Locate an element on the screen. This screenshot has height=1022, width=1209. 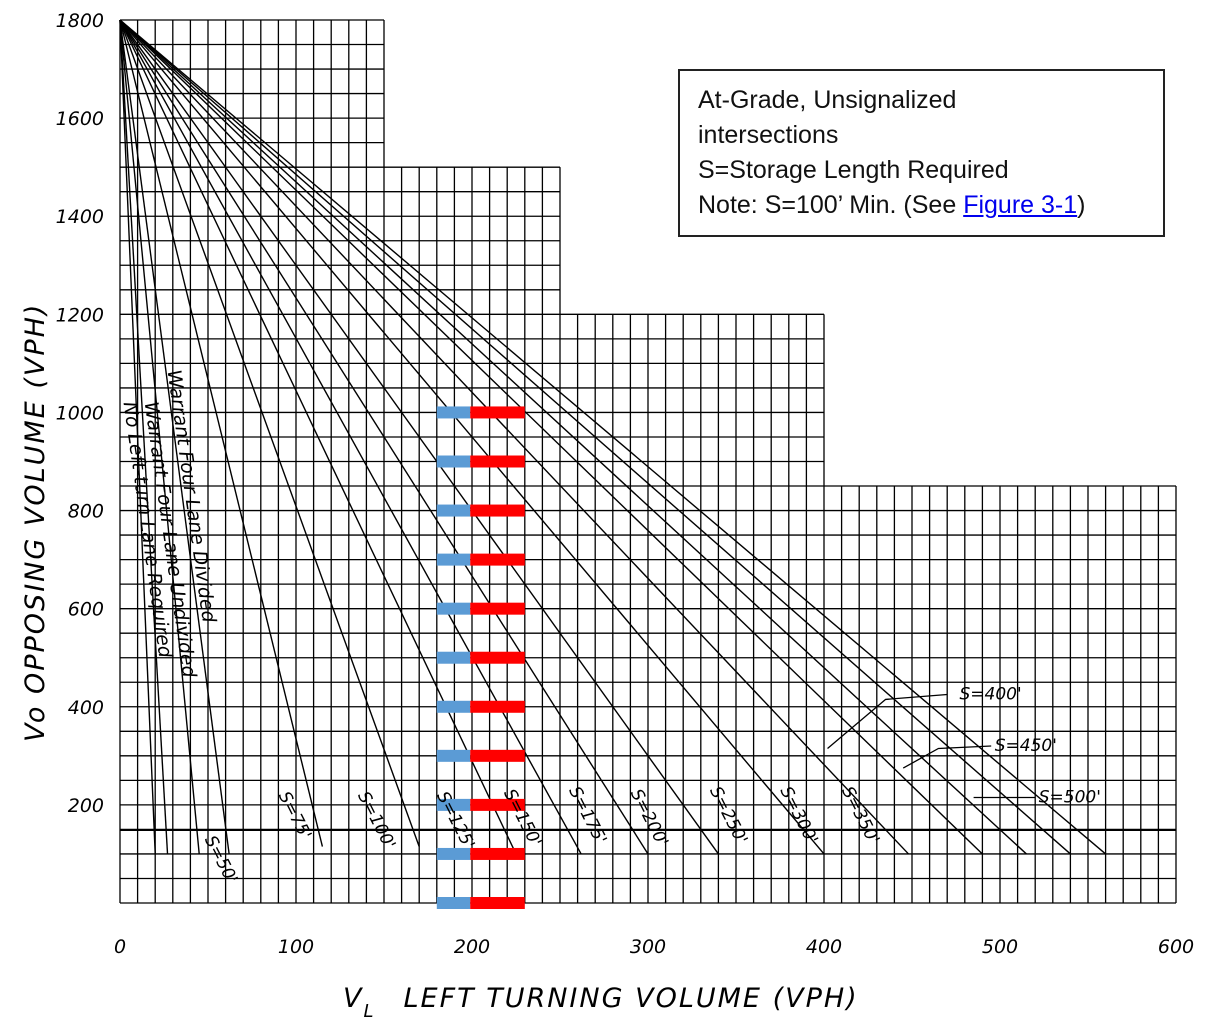
x-axis-title-sub: L is located at coordinates (369, 1011).